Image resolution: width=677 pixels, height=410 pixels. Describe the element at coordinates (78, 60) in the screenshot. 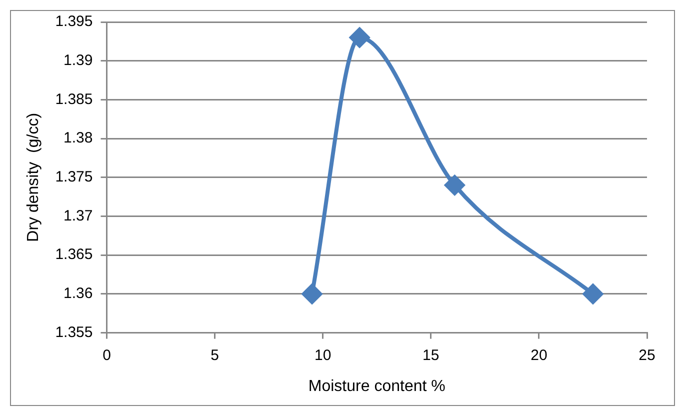

I see `y-tick-label: 1.39` at that location.